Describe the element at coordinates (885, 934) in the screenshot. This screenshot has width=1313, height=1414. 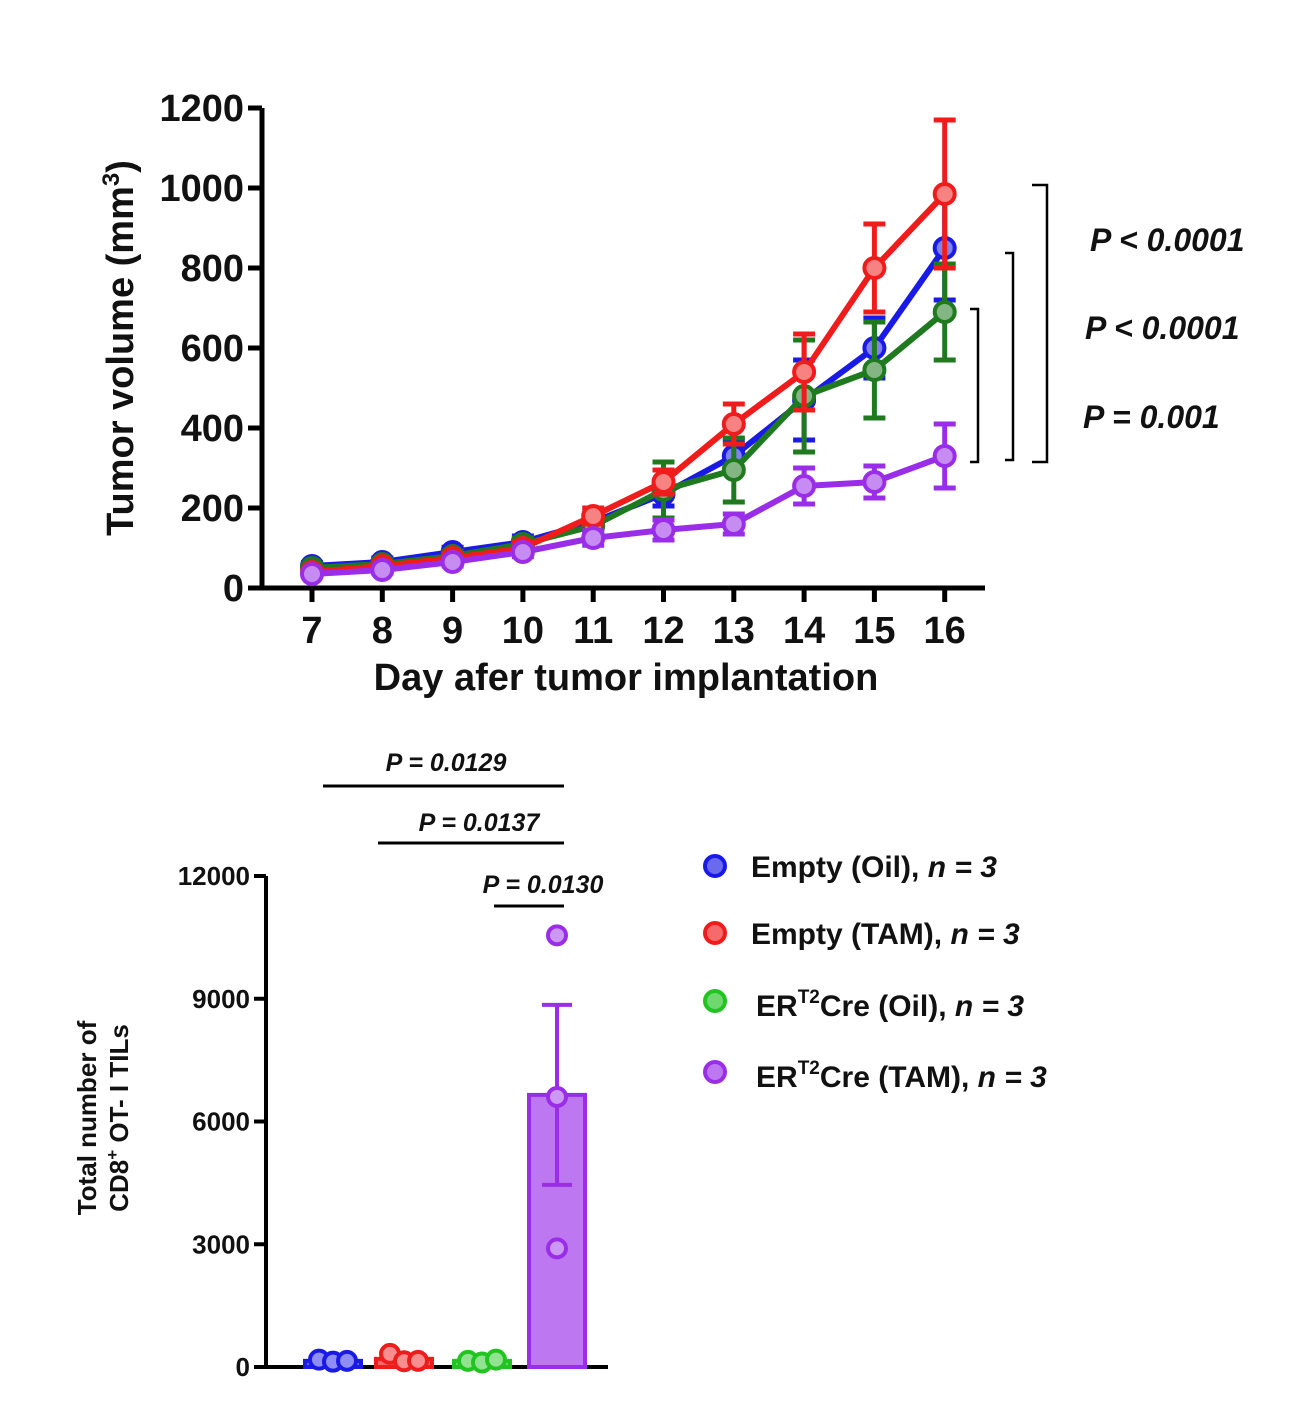
I see `legend-label: Empty (TAM), n = 3` at that location.